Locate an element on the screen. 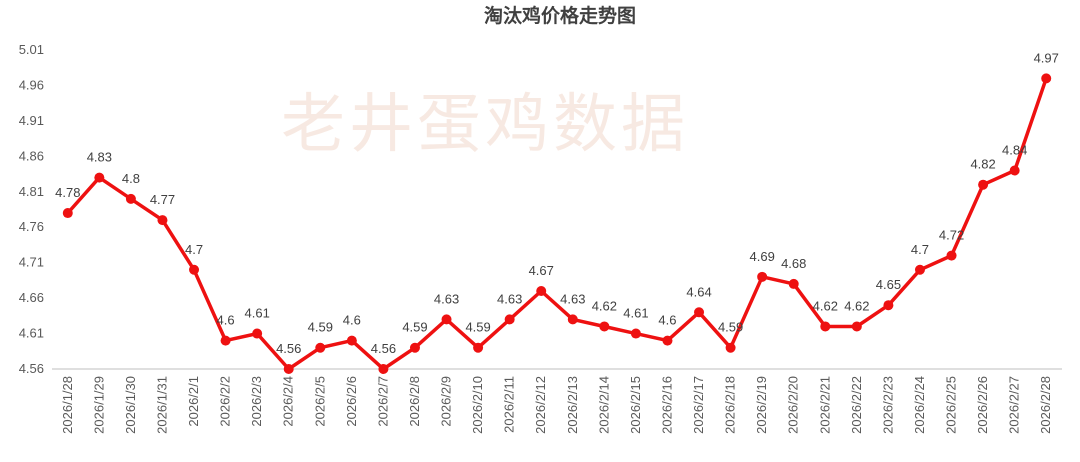 The height and width of the screenshot is (462, 1080). y-tick-label: 4.96 is located at coordinates (31, 84).